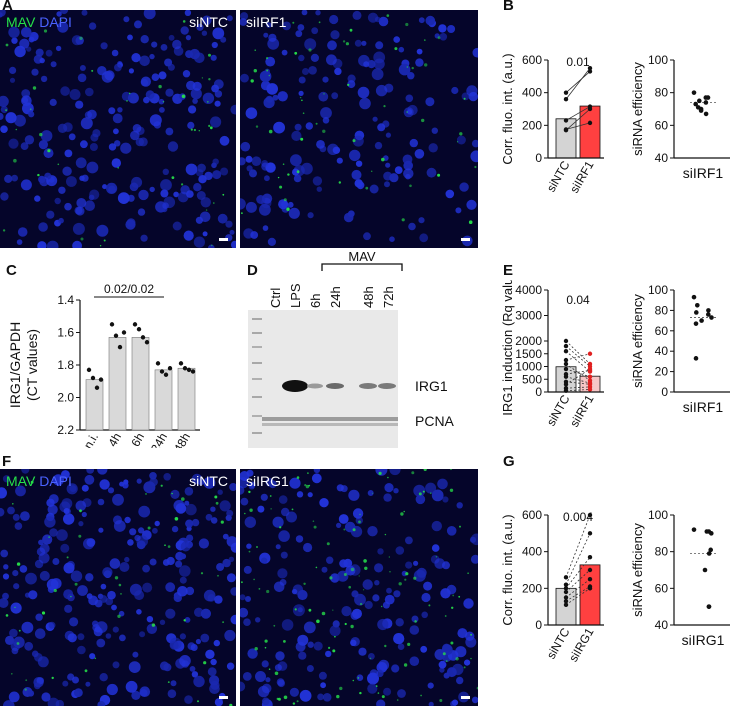 Image resolution: width=750 pixels, height=706 pixels. Describe the element at coordinates (362, 267) in the screenshot. I see `mav-bracket` at that location.